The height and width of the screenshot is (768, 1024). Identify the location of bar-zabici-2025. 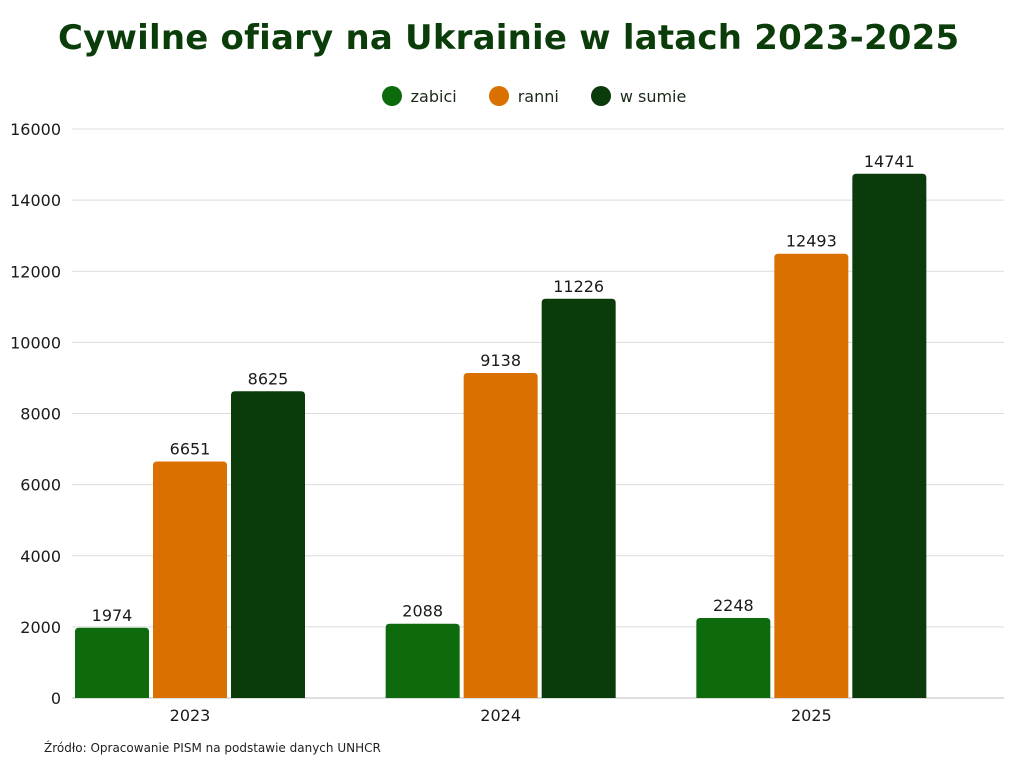
(733, 658).